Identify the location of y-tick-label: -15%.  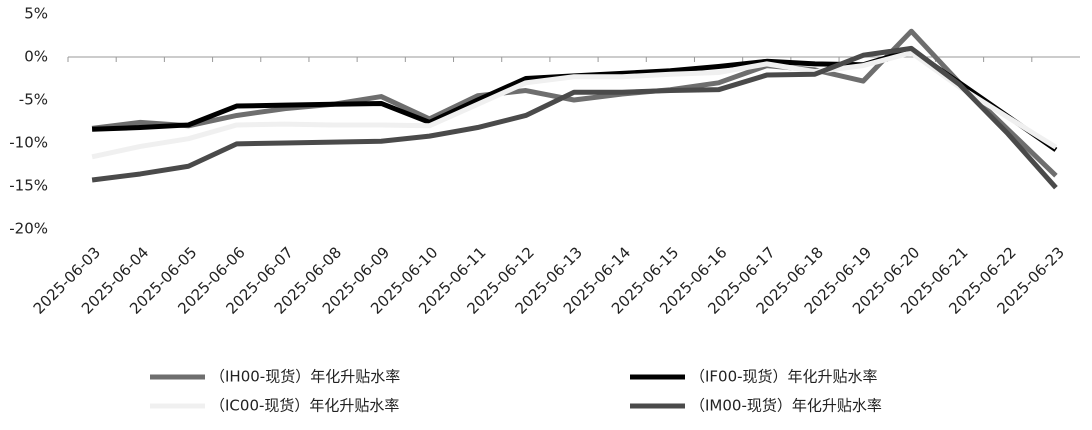
(28, 186).